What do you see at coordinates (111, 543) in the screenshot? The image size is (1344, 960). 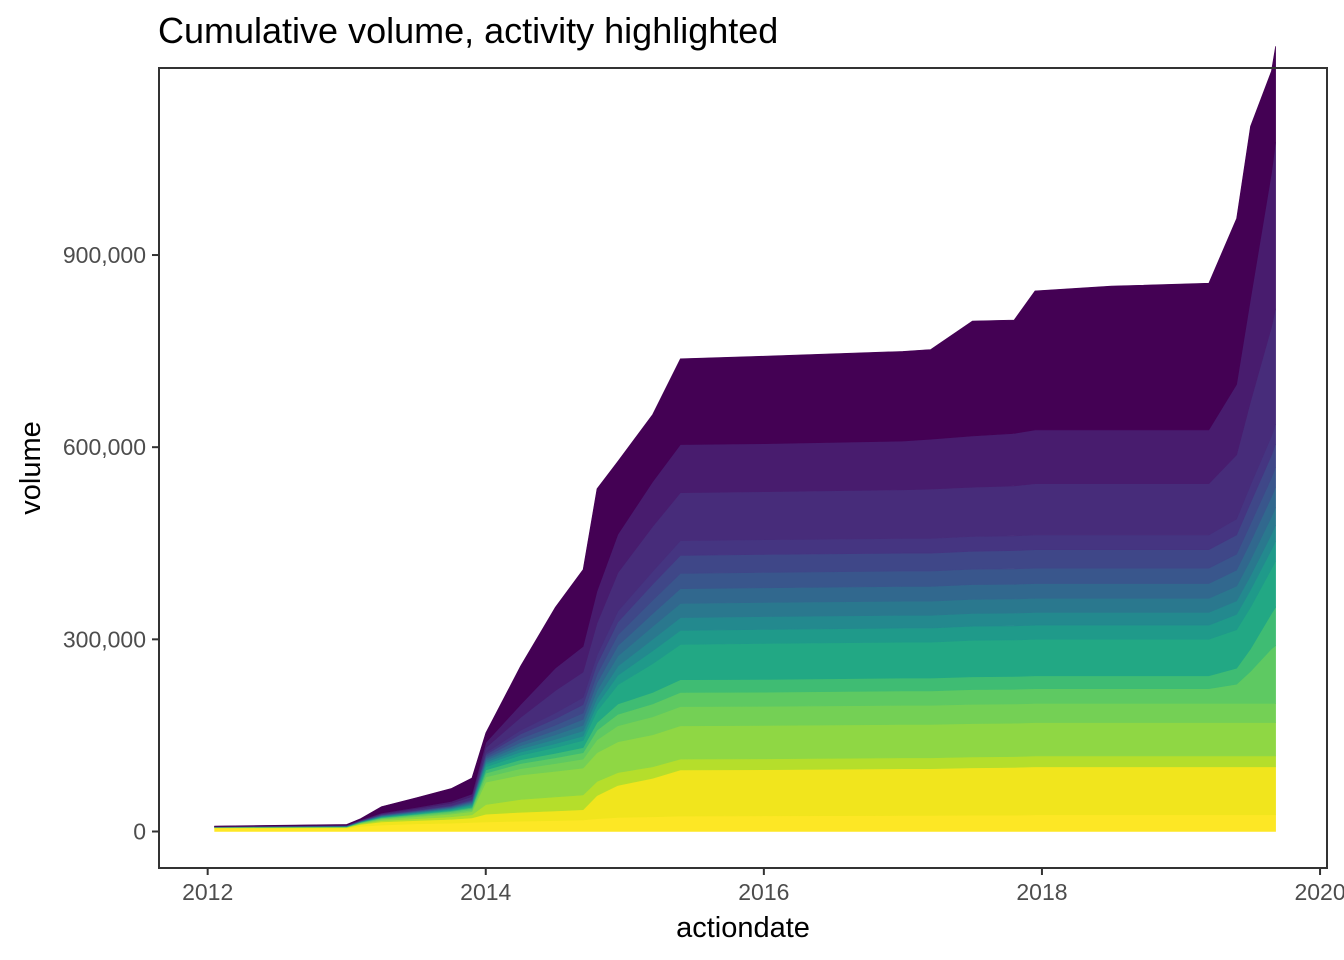 I see `y-axis: 0 300,000 600,000 900,000` at bounding box center [111, 543].